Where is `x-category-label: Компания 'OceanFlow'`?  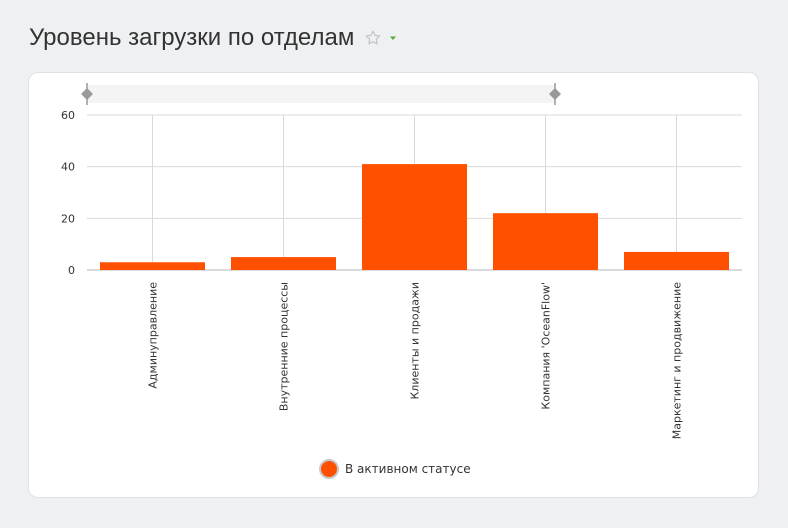 x-category-label: Компания 'OceanFlow' is located at coordinates (546, 346).